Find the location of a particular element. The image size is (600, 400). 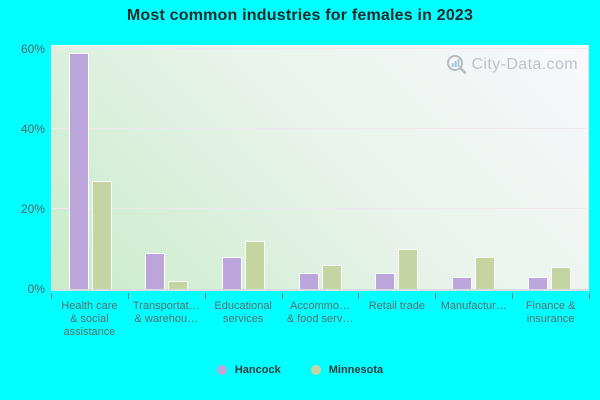

x-axis-label-line: Health care is located at coordinates (89, 306).